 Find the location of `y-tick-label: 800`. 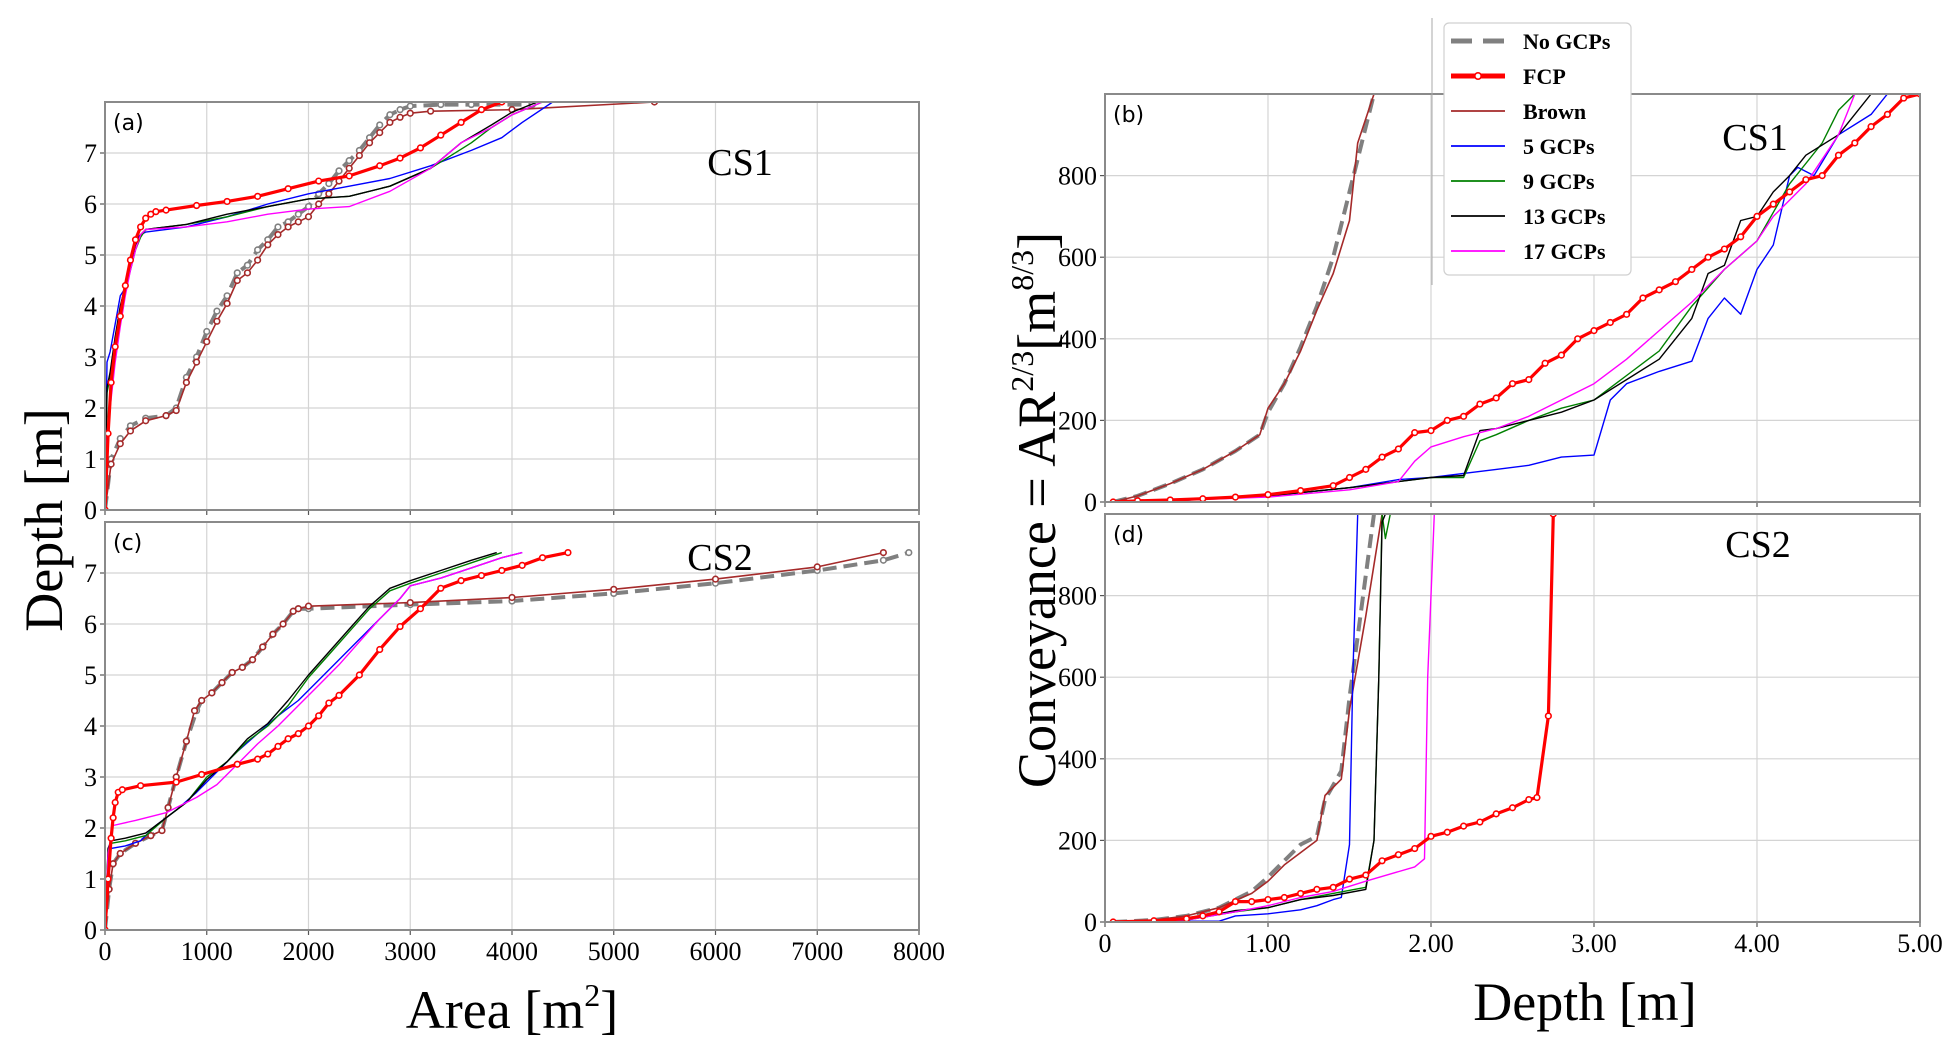

y-tick-label: 800 is located at coordinates (1077, 176).